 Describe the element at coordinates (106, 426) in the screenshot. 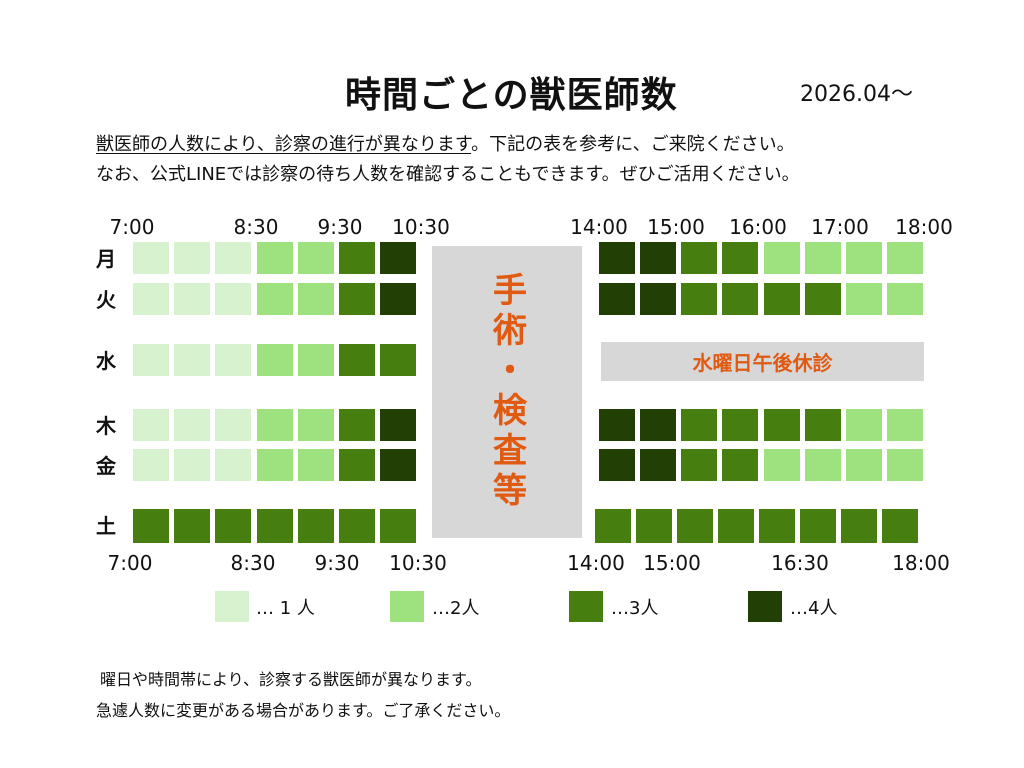

I see `day-label: 木` at that location.